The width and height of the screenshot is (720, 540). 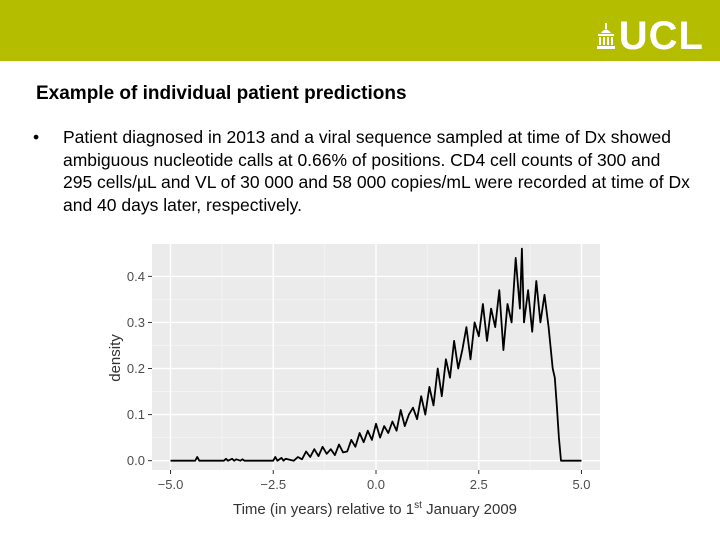 What do you see at coordinates (115, 358) in the screenshot?
I see `y-axis-label: density` at bounding box center [115, 358].